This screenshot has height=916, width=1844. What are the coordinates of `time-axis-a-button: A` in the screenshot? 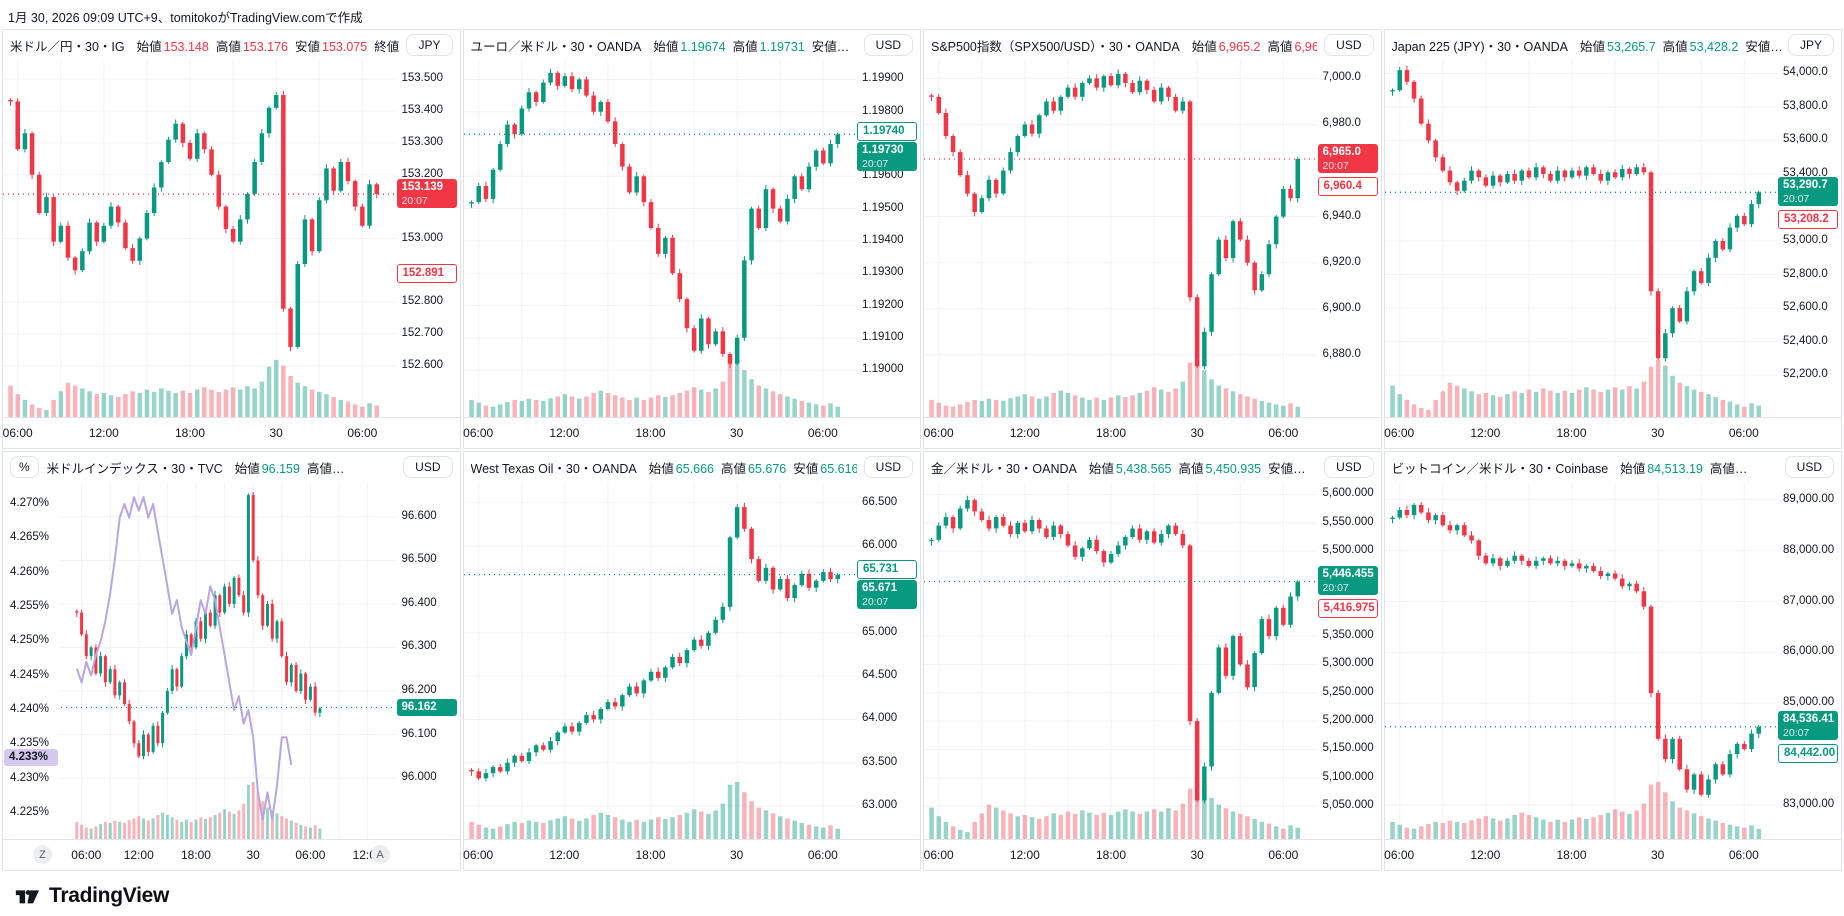 It's located at (380, 854).